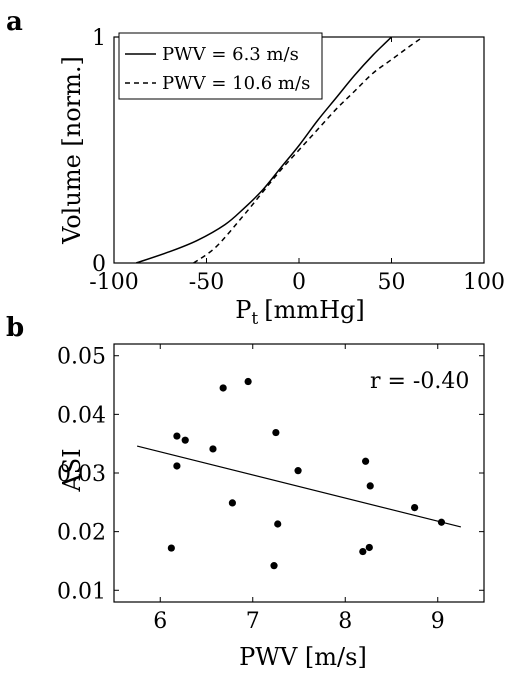  I want to click on panel-a-xlabel-unit: [mmHg], so click(314, 310).